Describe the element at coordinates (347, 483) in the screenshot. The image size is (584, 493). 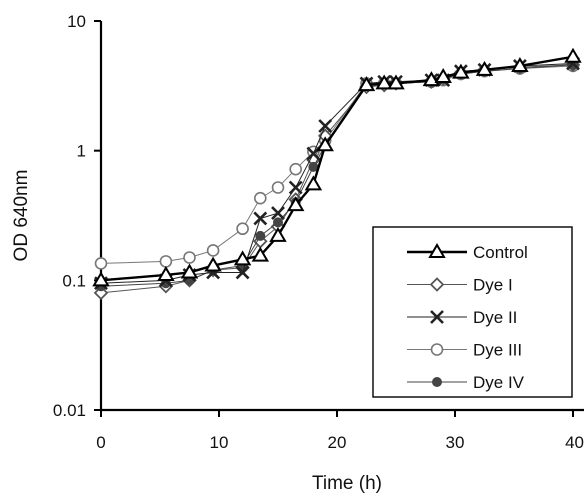
I see `x-axis-label: Time (h)` at that location.